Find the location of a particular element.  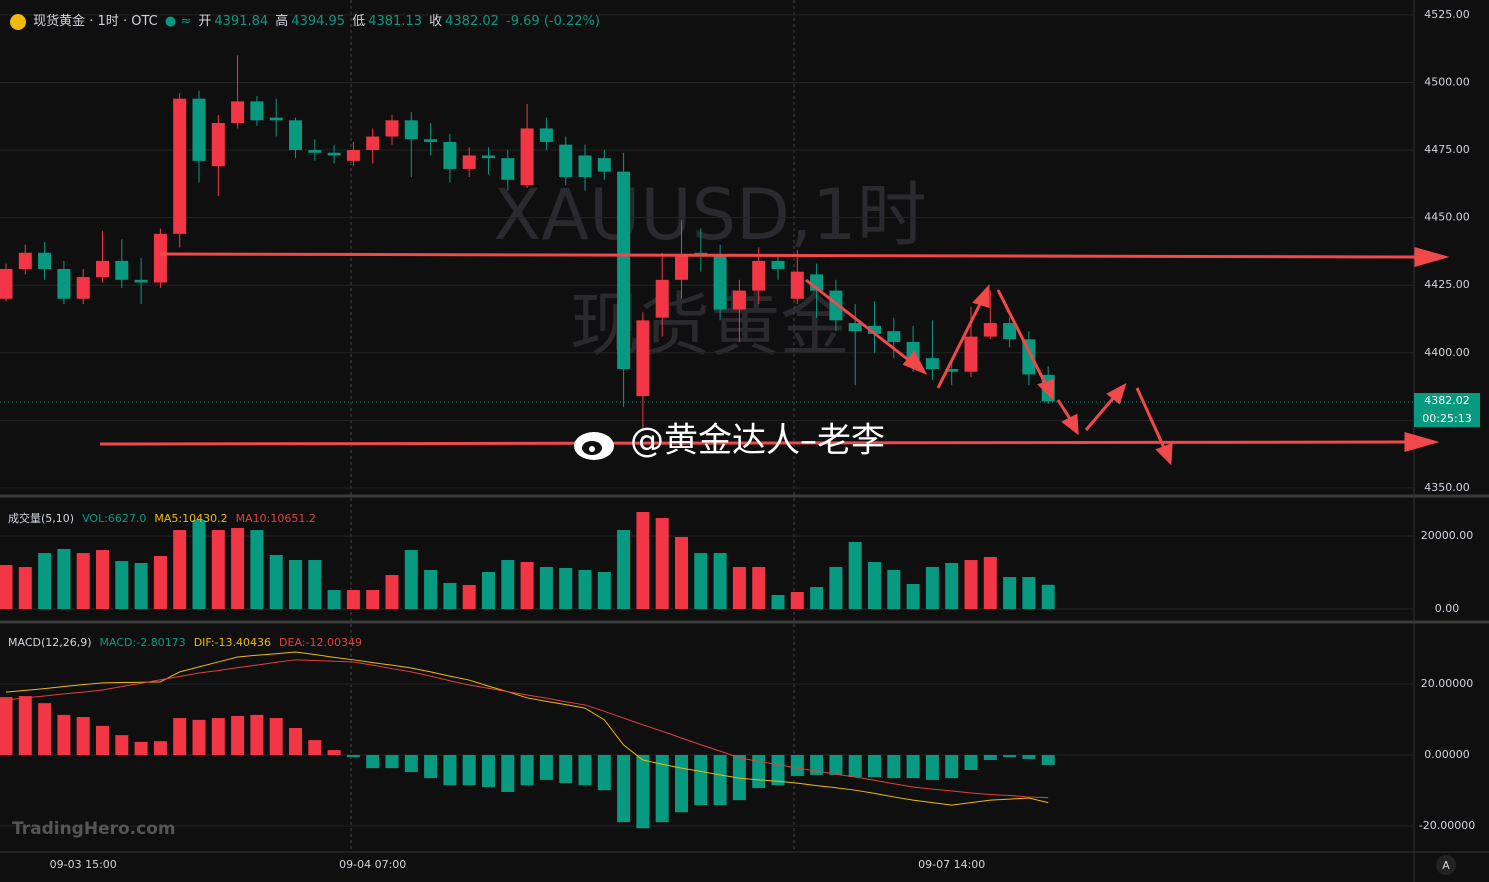

legend-item: MACD(12,26,9) is located at coordinates (50, 642).